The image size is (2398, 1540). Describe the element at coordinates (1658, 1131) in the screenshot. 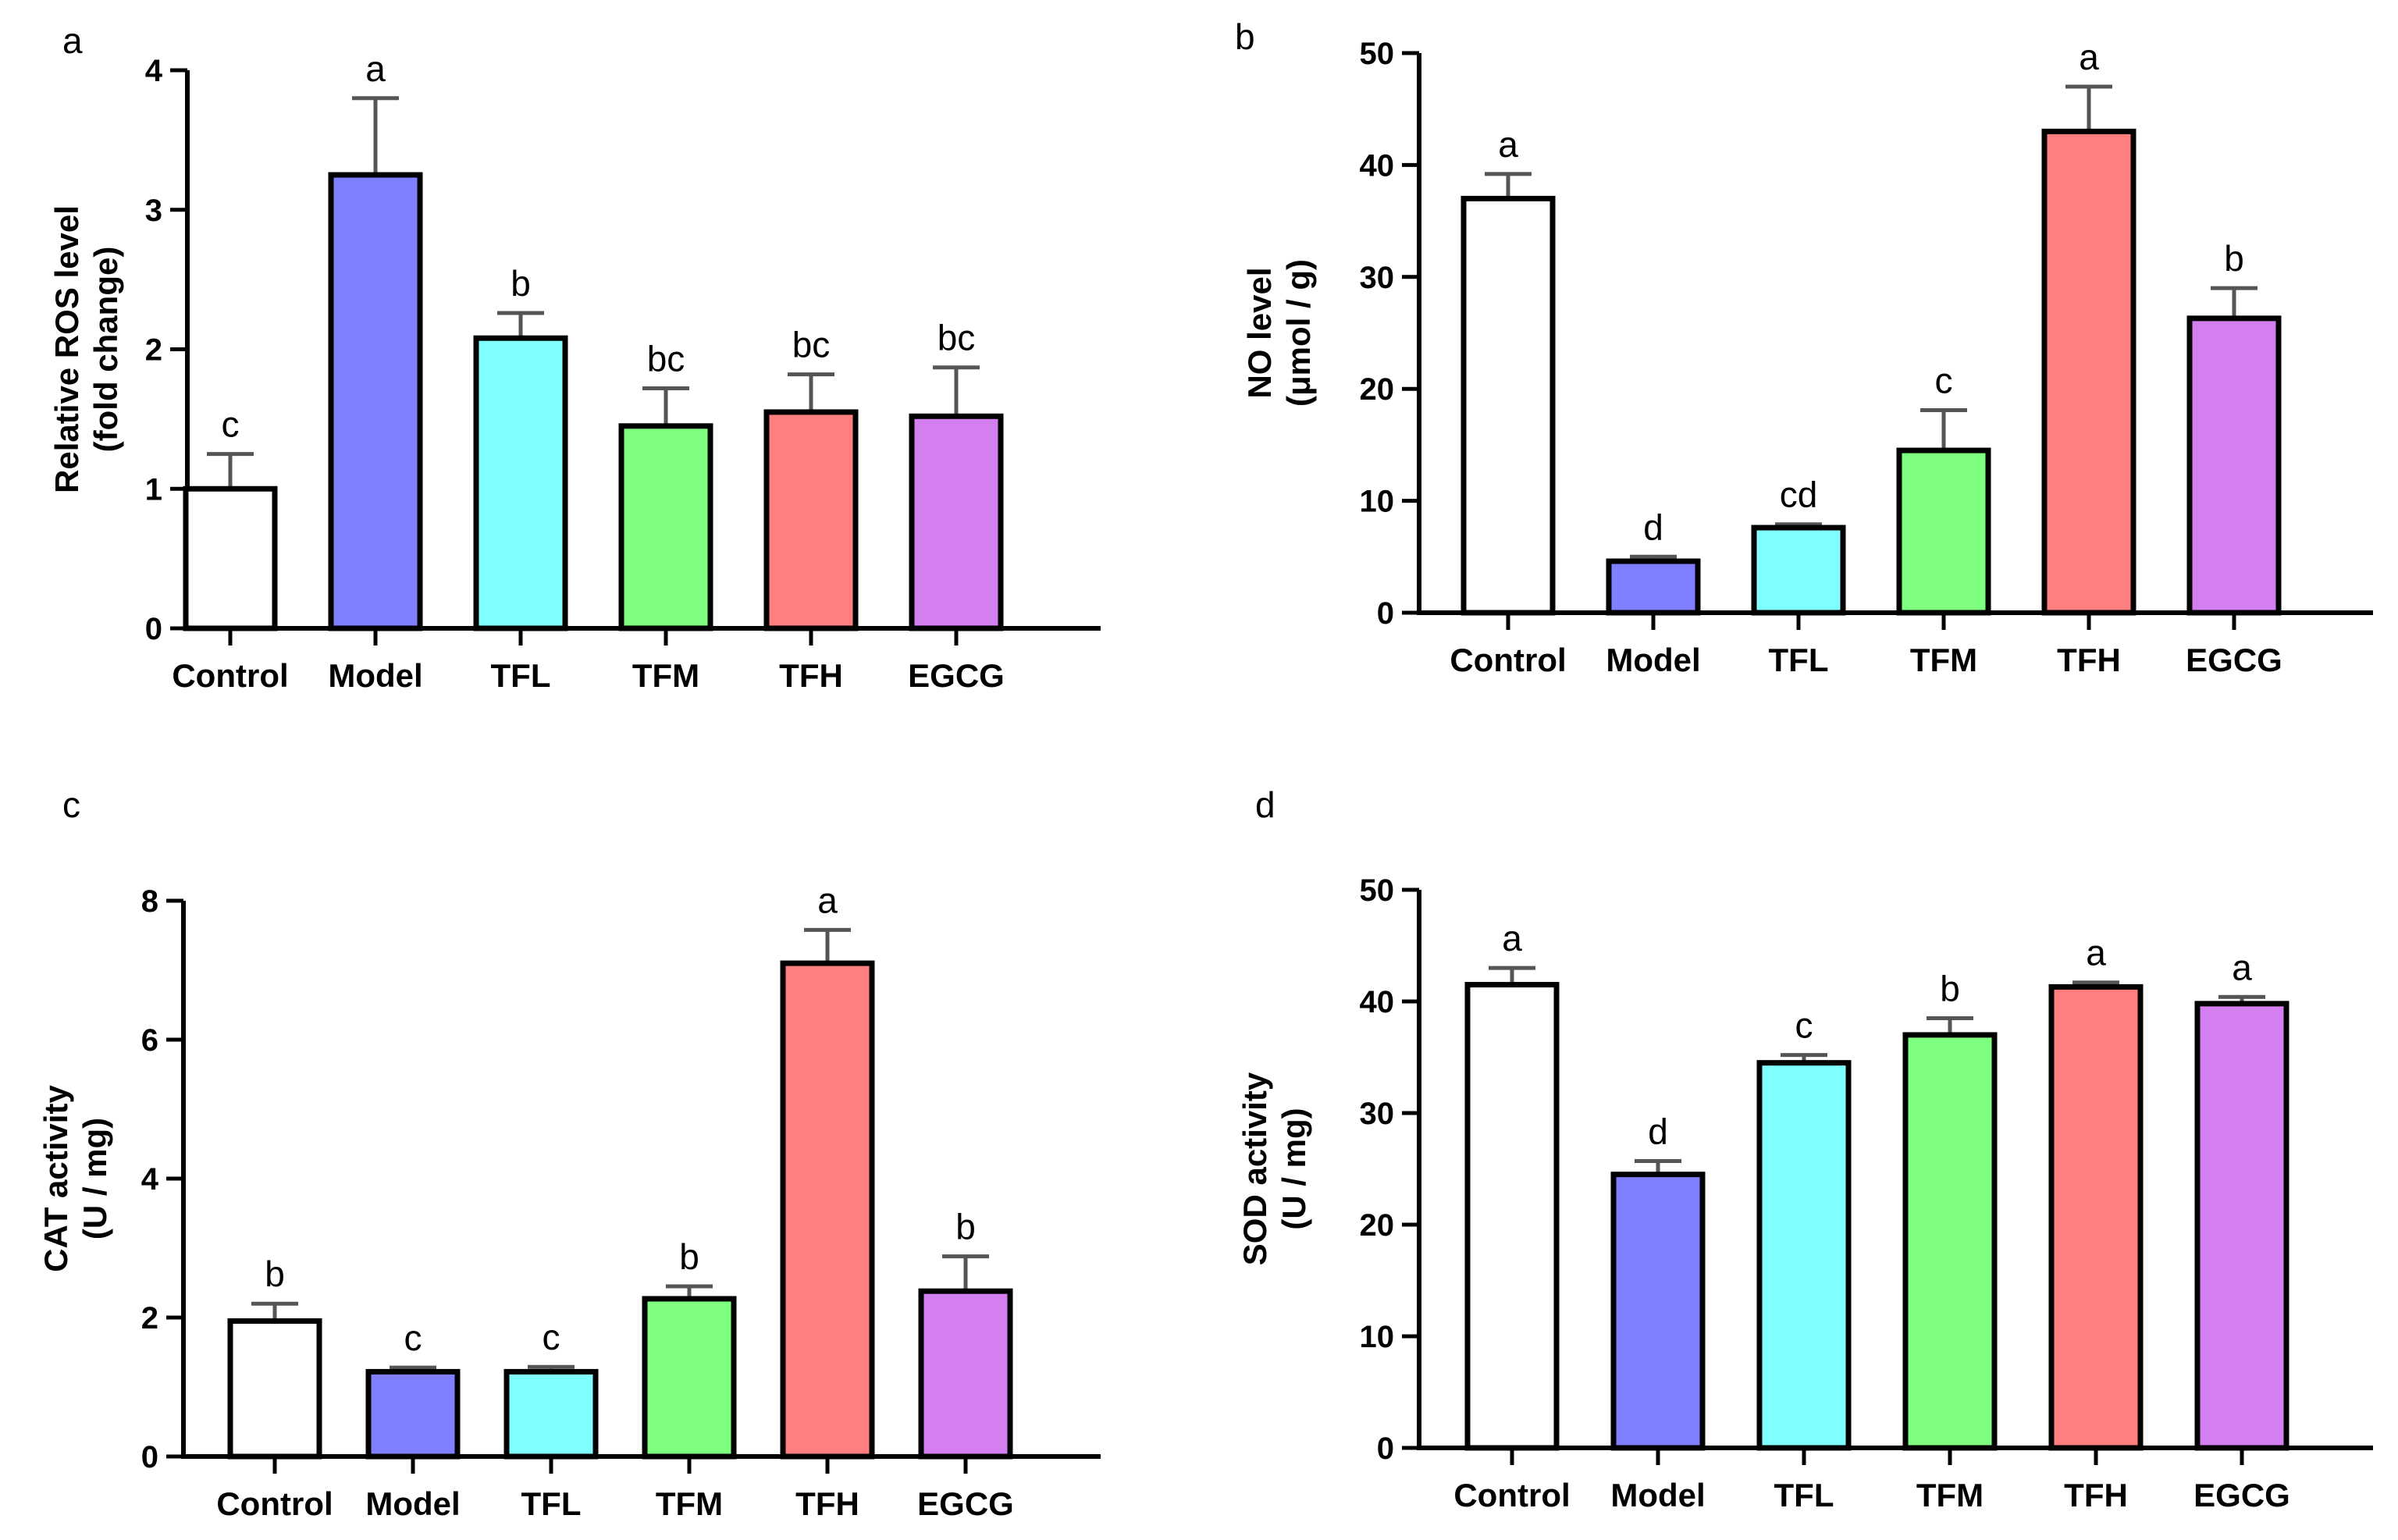

I see `significance-label: d` at that location.